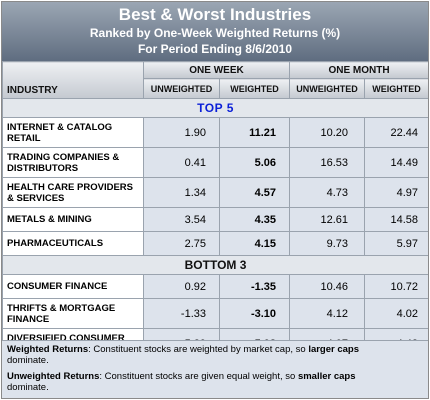 This screenshot has width=430, height=400. Describe the element at coordinates (327, 132) in the screenshot. I see `month-unweighted-cell: 10.20` at that location.